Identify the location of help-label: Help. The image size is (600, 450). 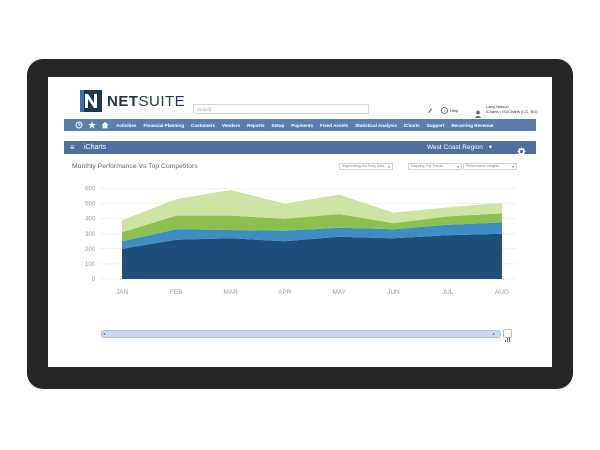
(454, 110).